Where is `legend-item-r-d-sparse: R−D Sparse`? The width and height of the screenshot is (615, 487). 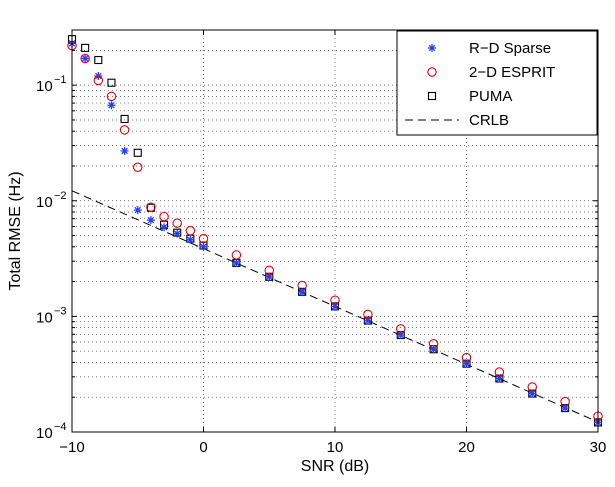
legend-item-r-d-sparse: R−D Sparse is located at coordinates (489, 48).